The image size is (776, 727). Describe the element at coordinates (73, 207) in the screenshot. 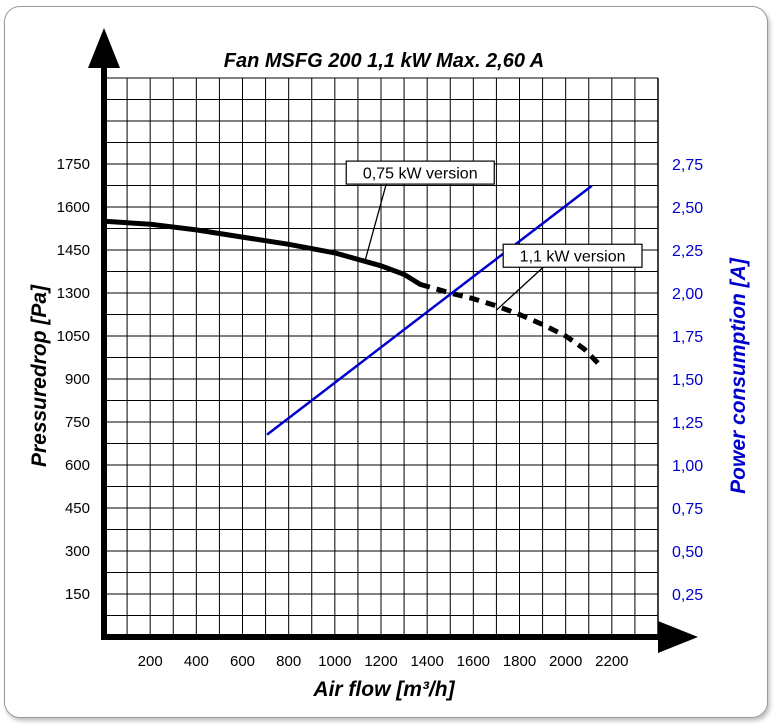

I see `y-tick-label: 1600` at that location.